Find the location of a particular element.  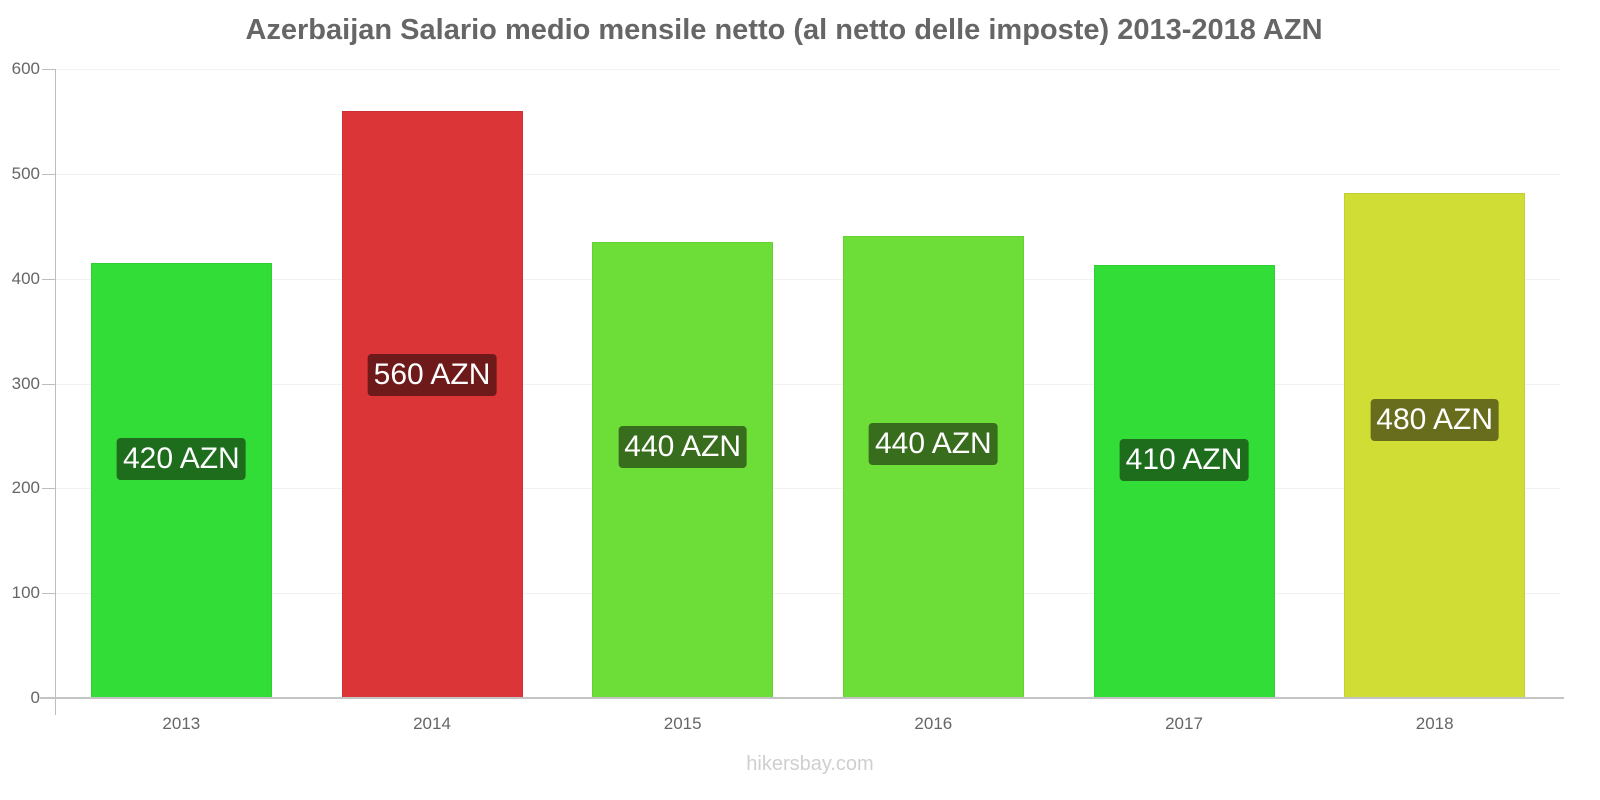

bar-2014 is located at coordinates (432, 404).